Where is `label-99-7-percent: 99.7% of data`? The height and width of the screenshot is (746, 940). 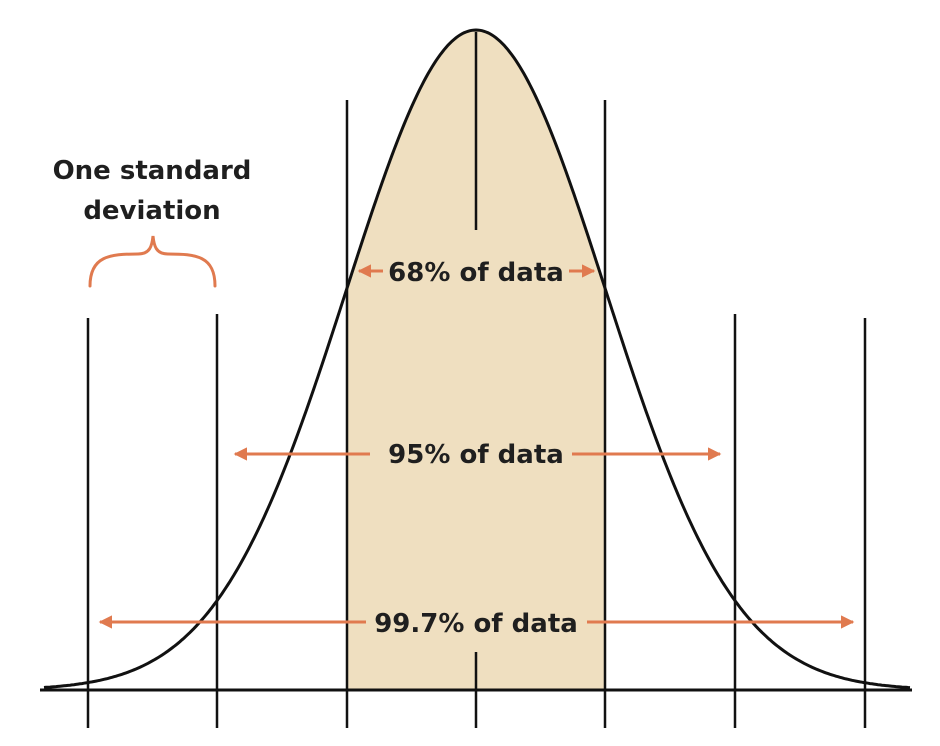
label-99-7-percent: 99.7% of data is located at coordinates (476, 624).